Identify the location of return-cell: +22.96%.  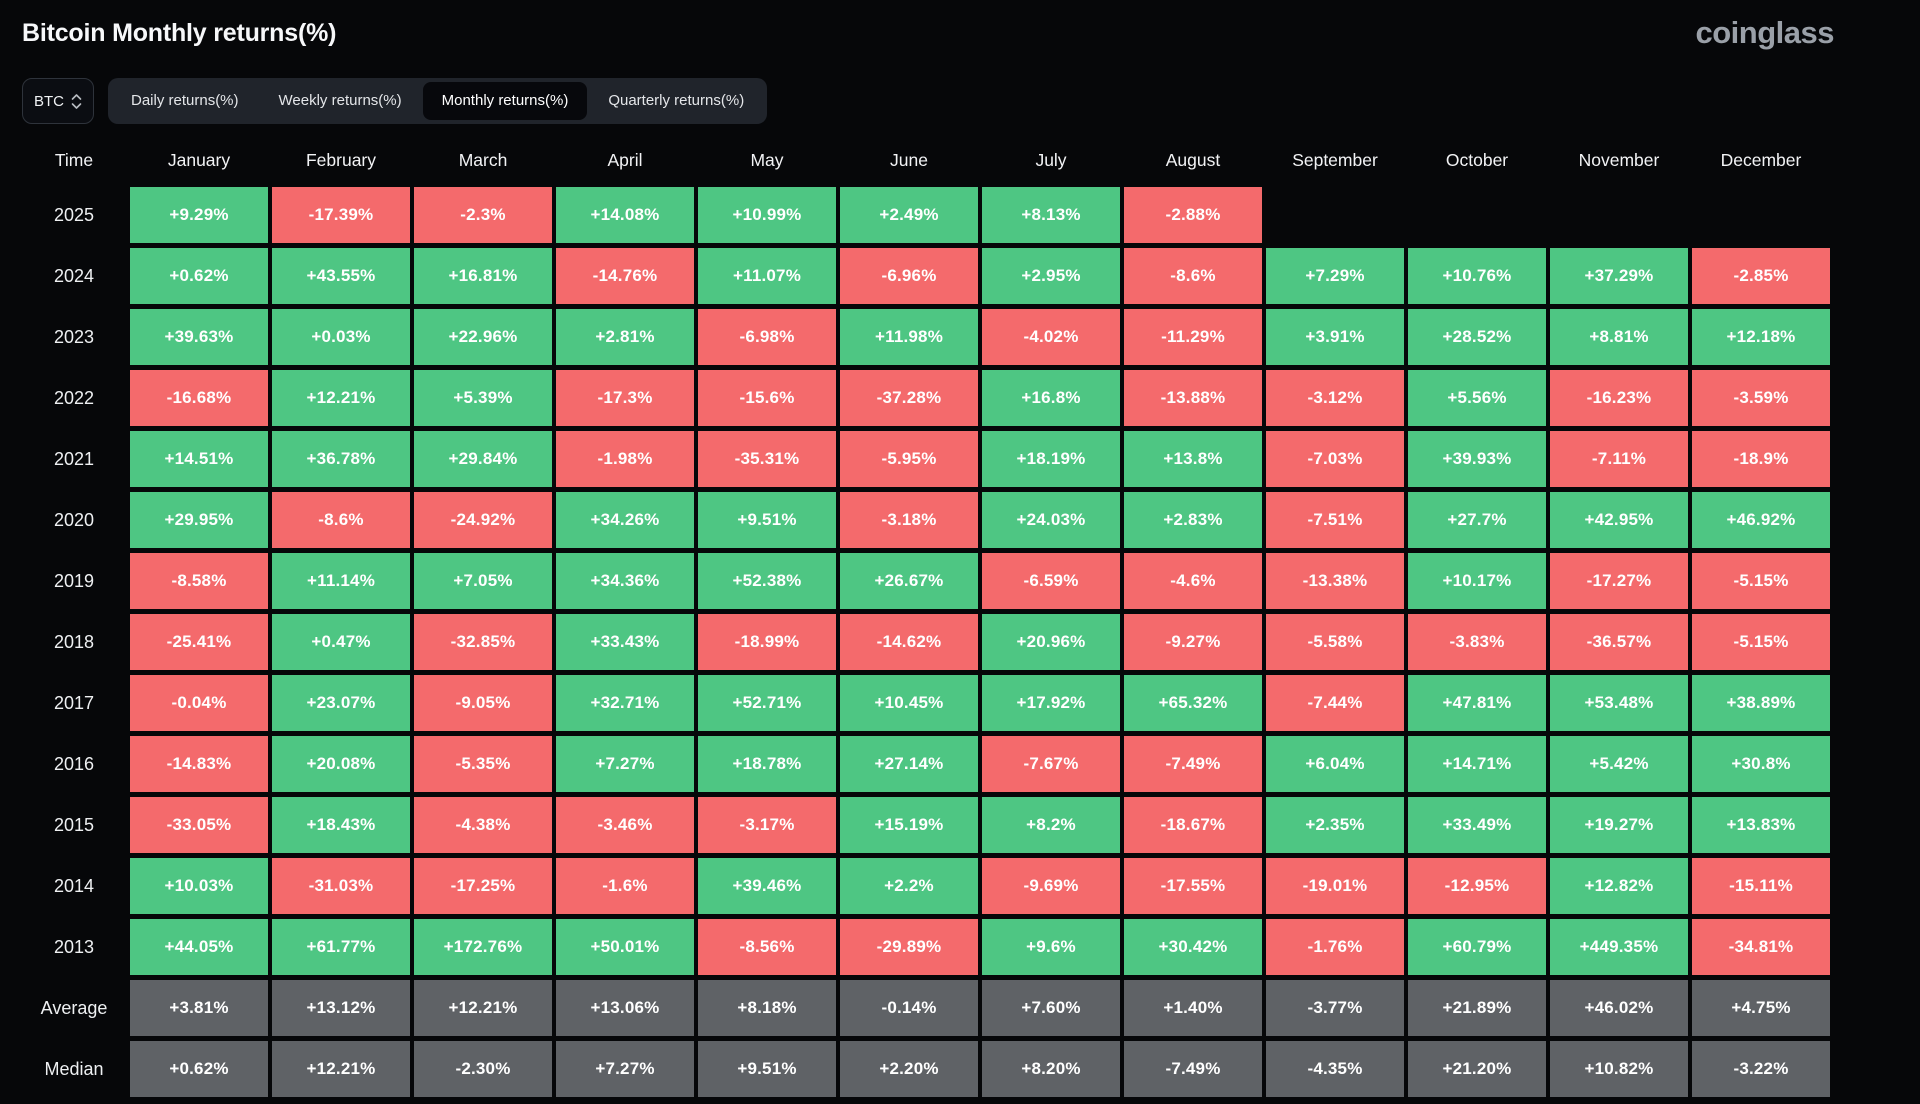
(483, 337).